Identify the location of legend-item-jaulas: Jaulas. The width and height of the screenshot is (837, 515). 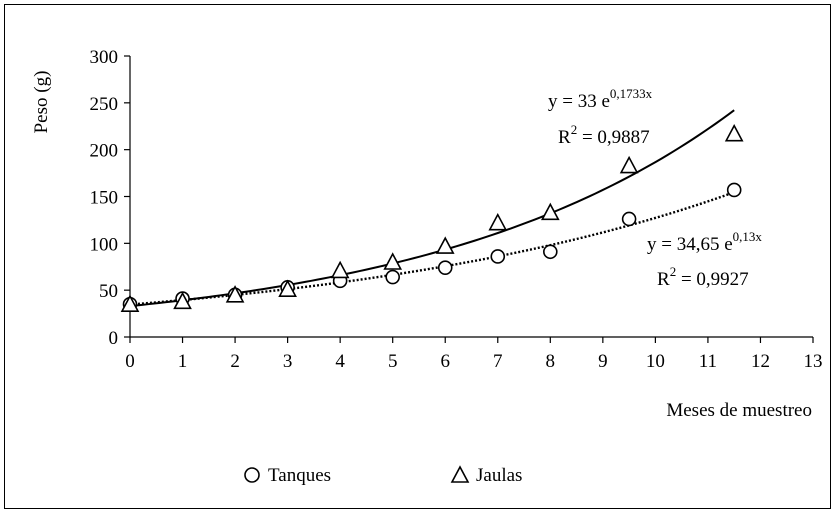
(486, 475).